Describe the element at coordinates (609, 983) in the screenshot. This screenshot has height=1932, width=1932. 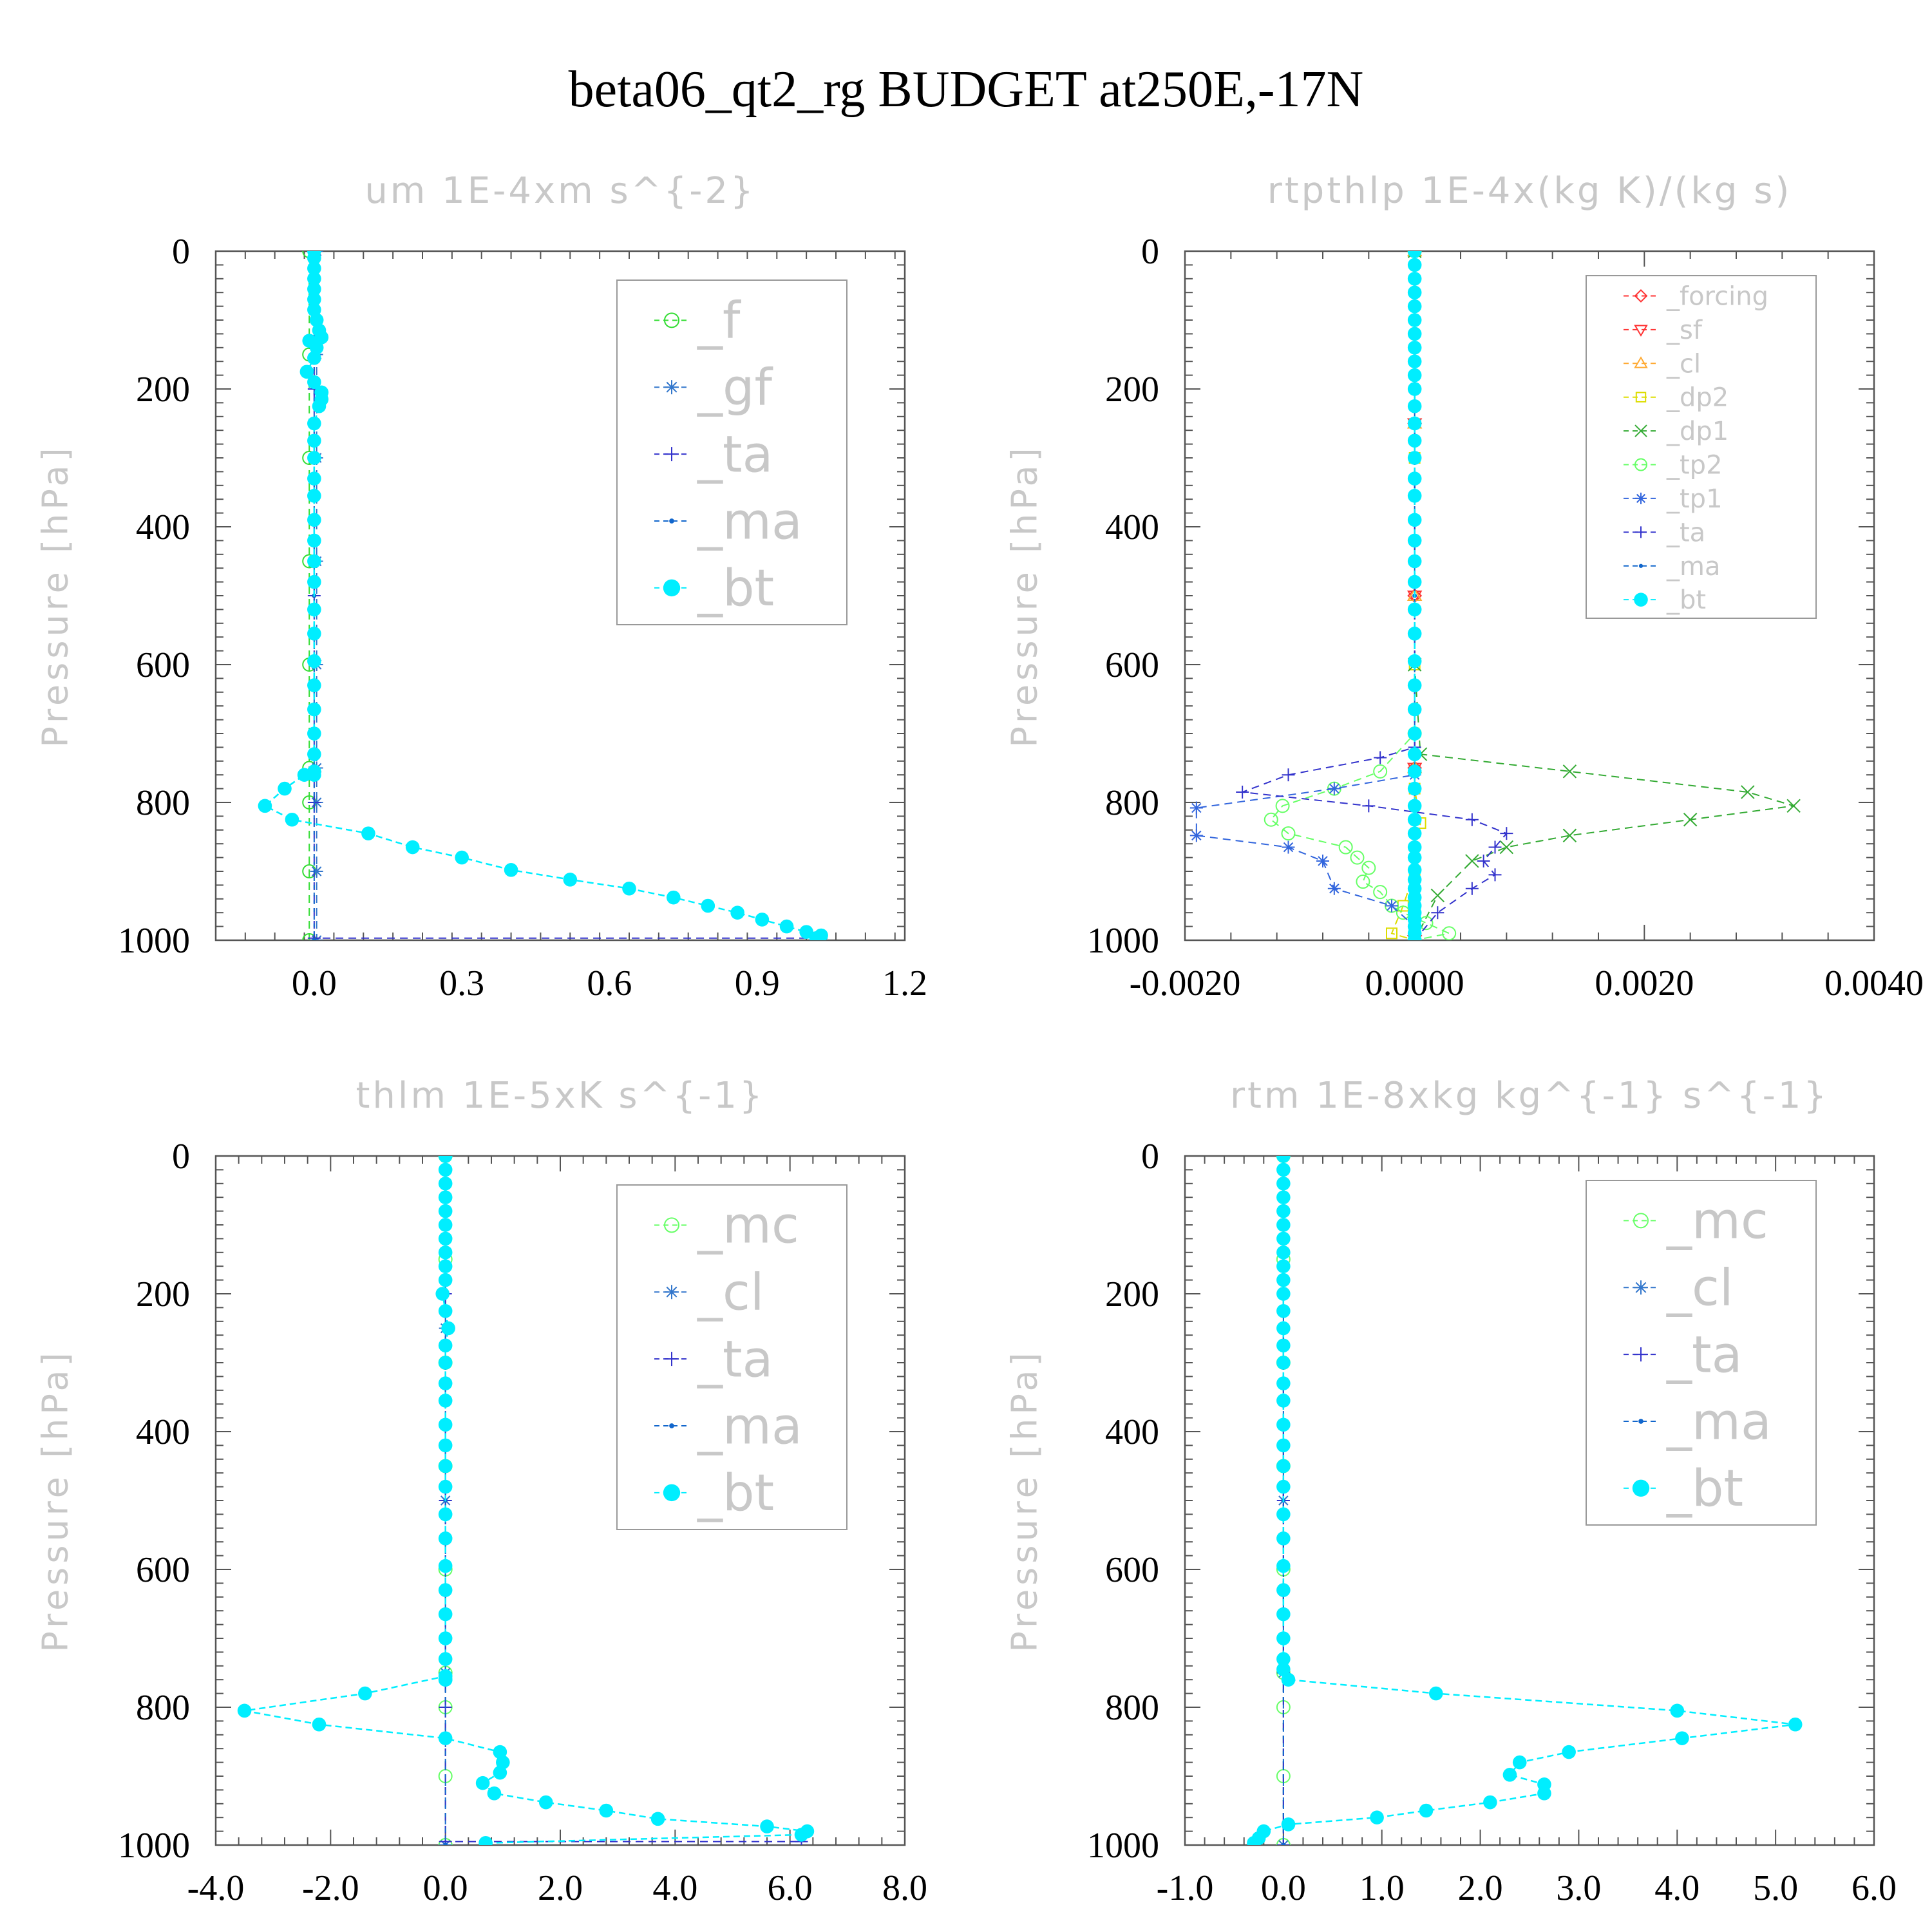
I see `x-tick-label: 0.6` at that location.